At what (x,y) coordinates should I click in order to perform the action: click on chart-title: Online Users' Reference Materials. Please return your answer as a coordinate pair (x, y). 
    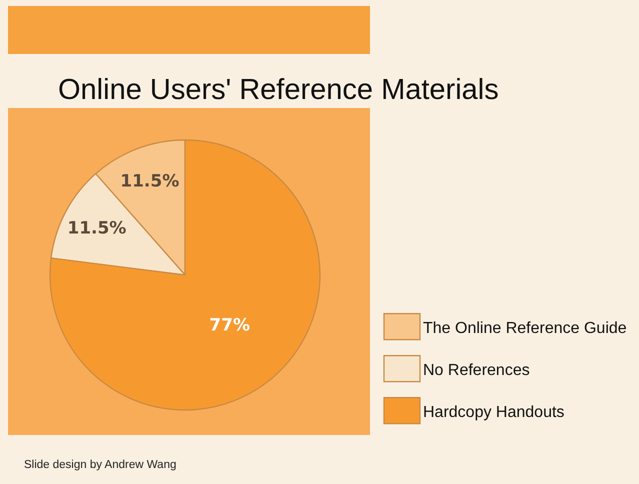
    Looking at the image, I should click on (278, 90).